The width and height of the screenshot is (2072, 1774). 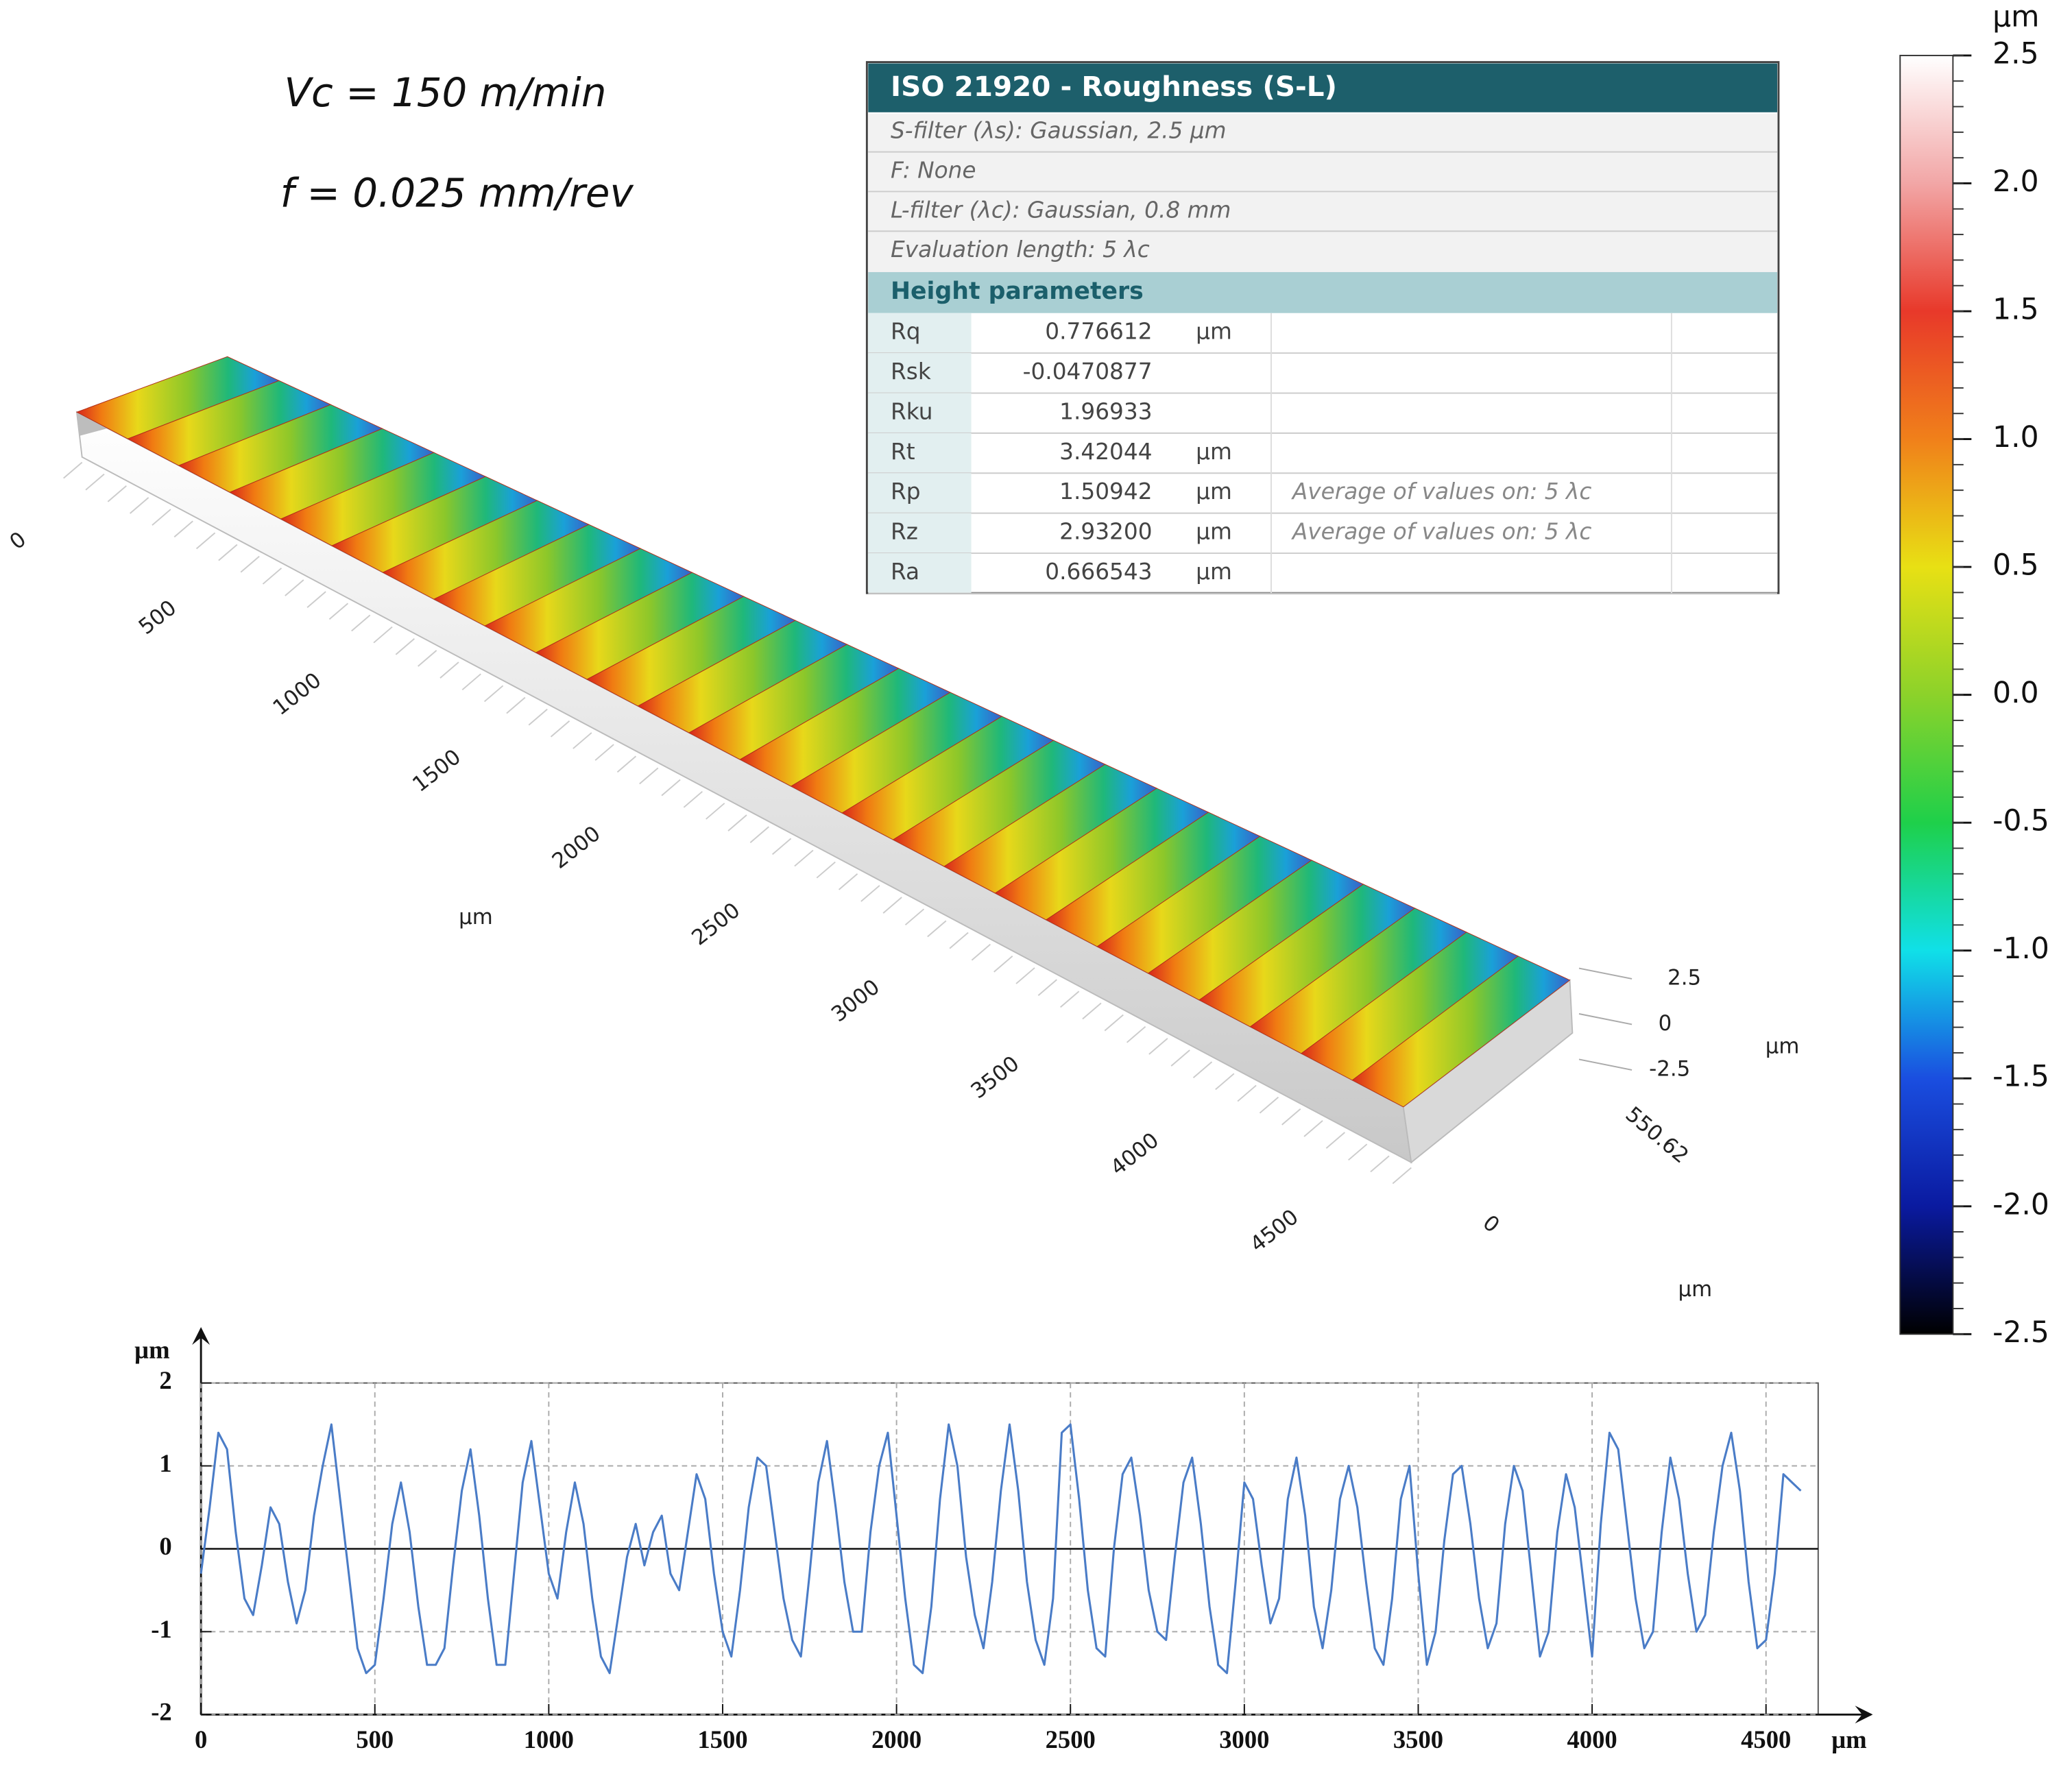 I want to click on surface-y-tick-label: 550.62, so click(x=1657, y=1135).